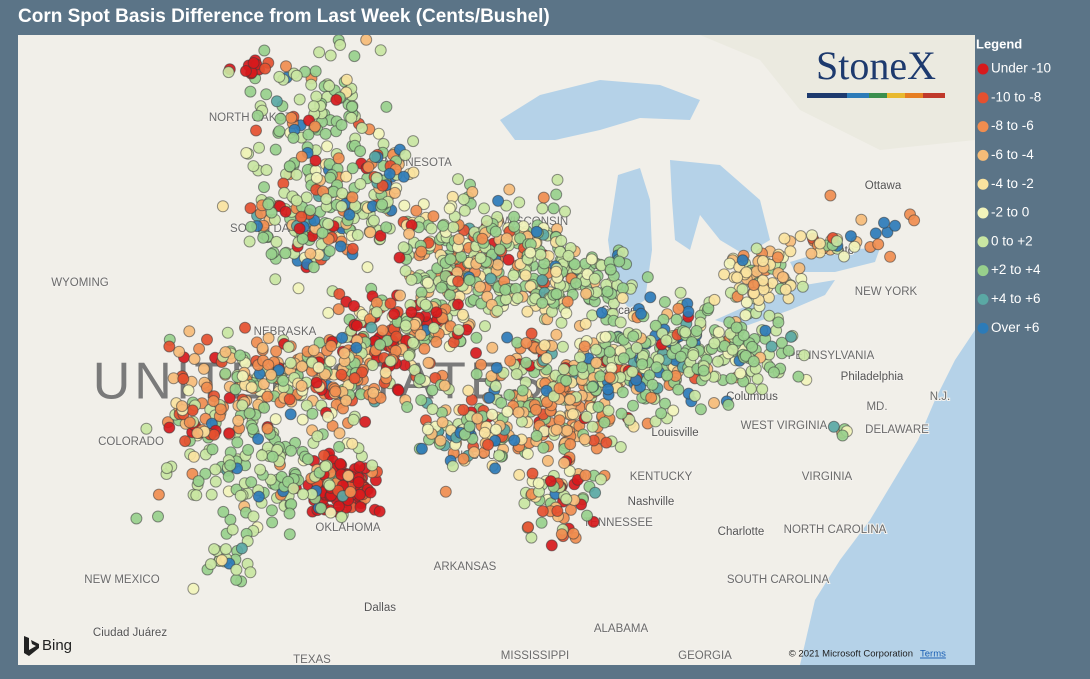 This screenshot has height=679, width=1090. What do you see at coordinates (1012, 154) in the screenshot?
I see `legend-label: -6 to -4` at bounding box center [1012, 154].